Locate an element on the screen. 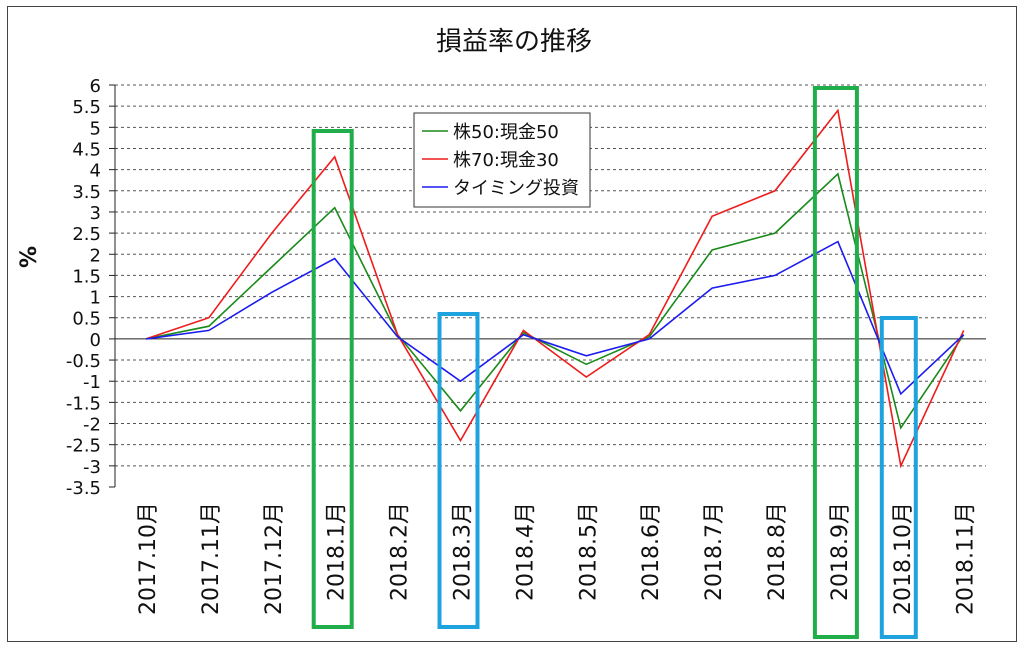 Image resolution: width=1024 pixels, height=649 pixels. legend-box is located at coordinates (502, 160).